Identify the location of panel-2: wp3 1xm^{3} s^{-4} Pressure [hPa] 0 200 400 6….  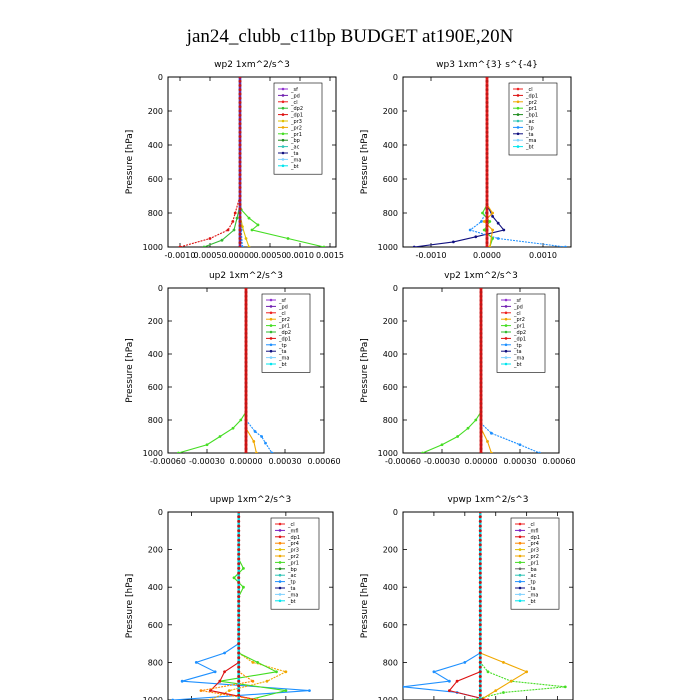
(466, 160).